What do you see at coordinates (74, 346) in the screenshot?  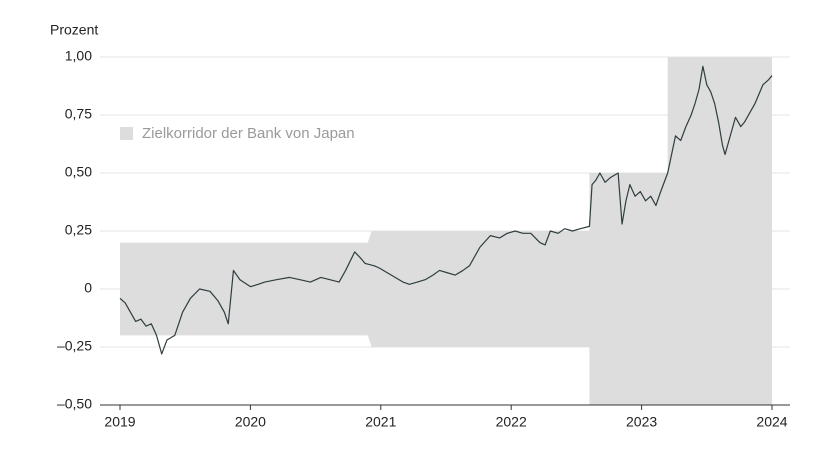 I see `y-tick-label: –0,25` at bounding box center [74, 346].